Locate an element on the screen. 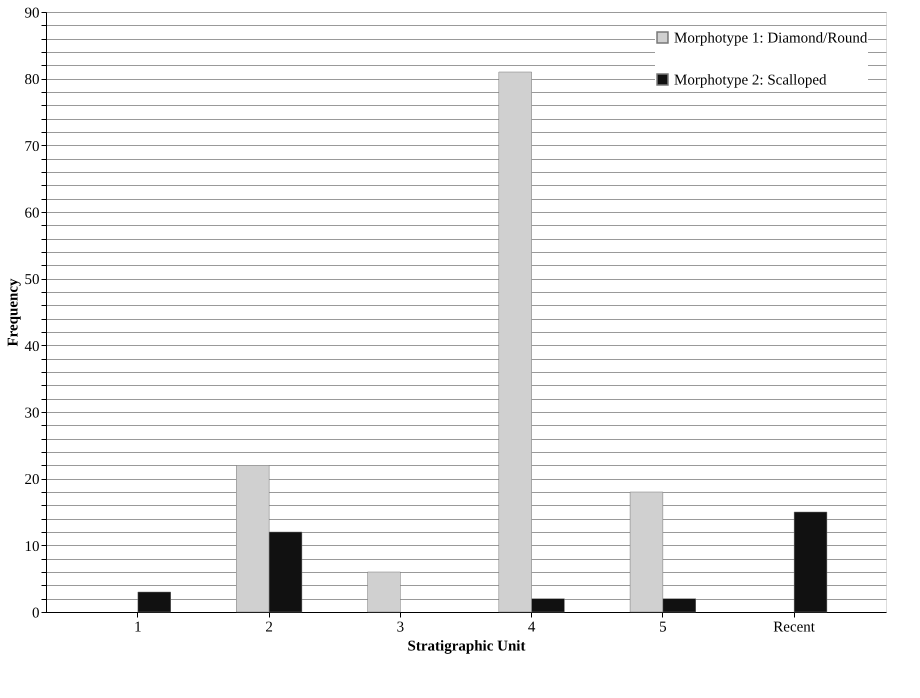 This screenshot has width=920, height=698. x-tick-label: 5 is located at coordinates (663, 628).